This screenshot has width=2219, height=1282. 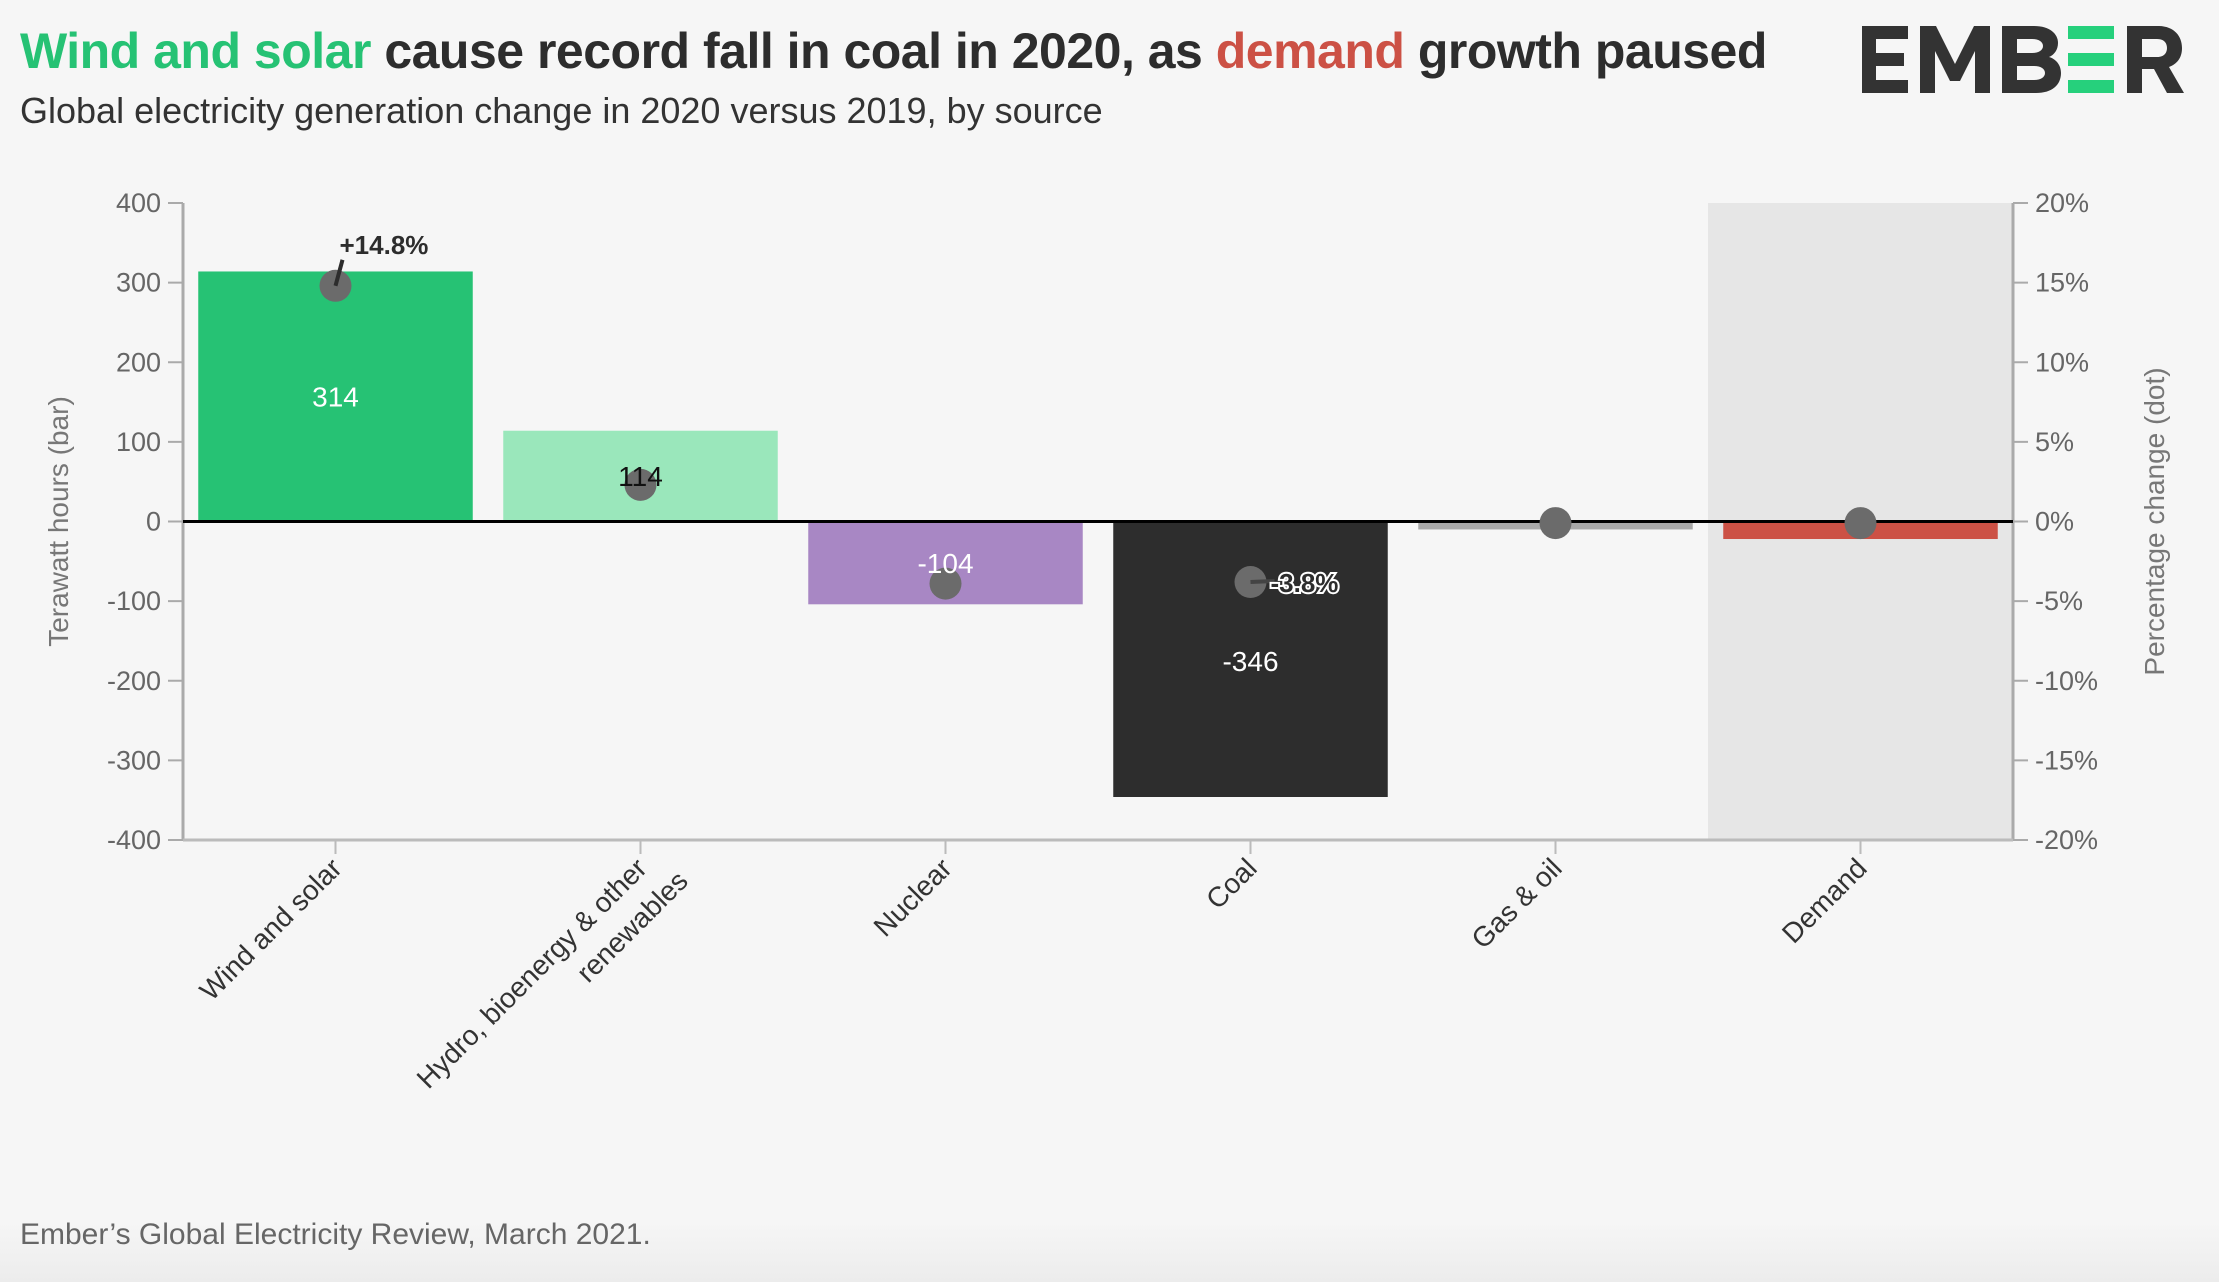 I want to click on category-label-line: Demand, so click(x=1824, y=900).